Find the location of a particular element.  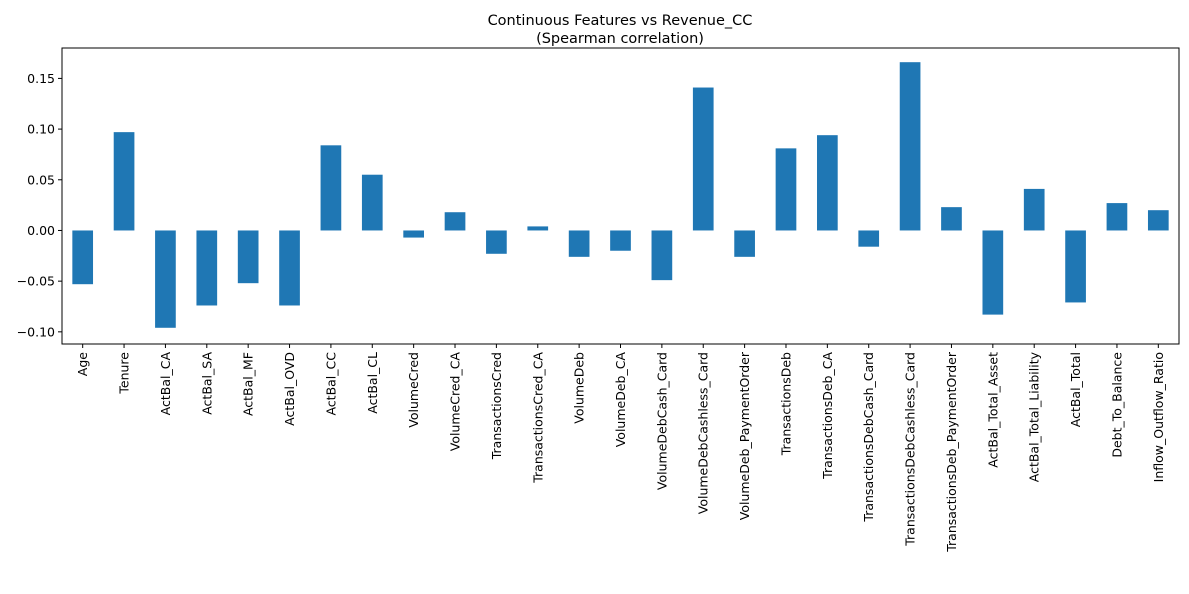

x-tick-label: ActBal_Total is located at coordinates (1075, 389).